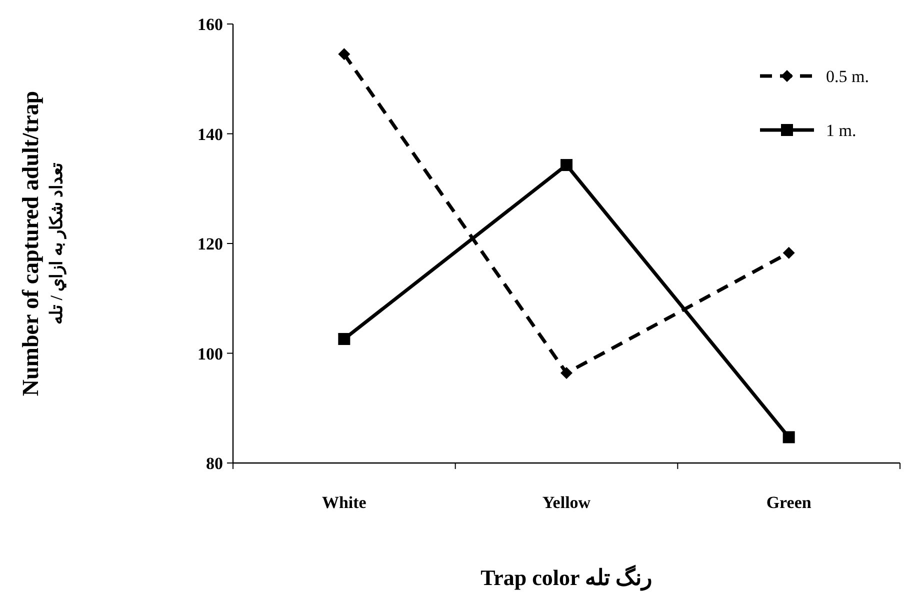  Describe the element at coordinates (847, 76) in the screenshot. I see `legend-label: 0.5 m.` at that location.